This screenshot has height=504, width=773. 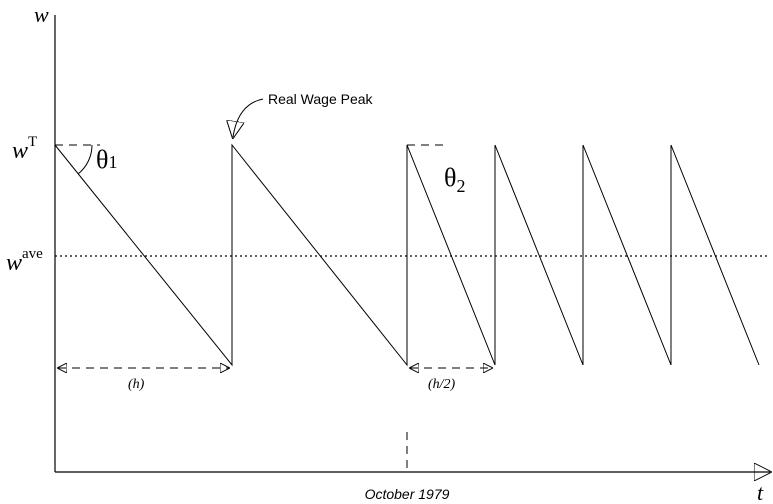 I want to click on angle-2-sub: 2, so click(x=460, y=186).